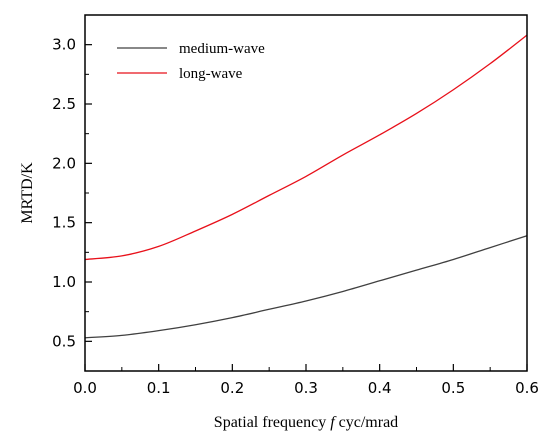  Describe the element at coordinates (191, 61) in the screenshot. I see `legend: medium-wave long-wave` at that location.